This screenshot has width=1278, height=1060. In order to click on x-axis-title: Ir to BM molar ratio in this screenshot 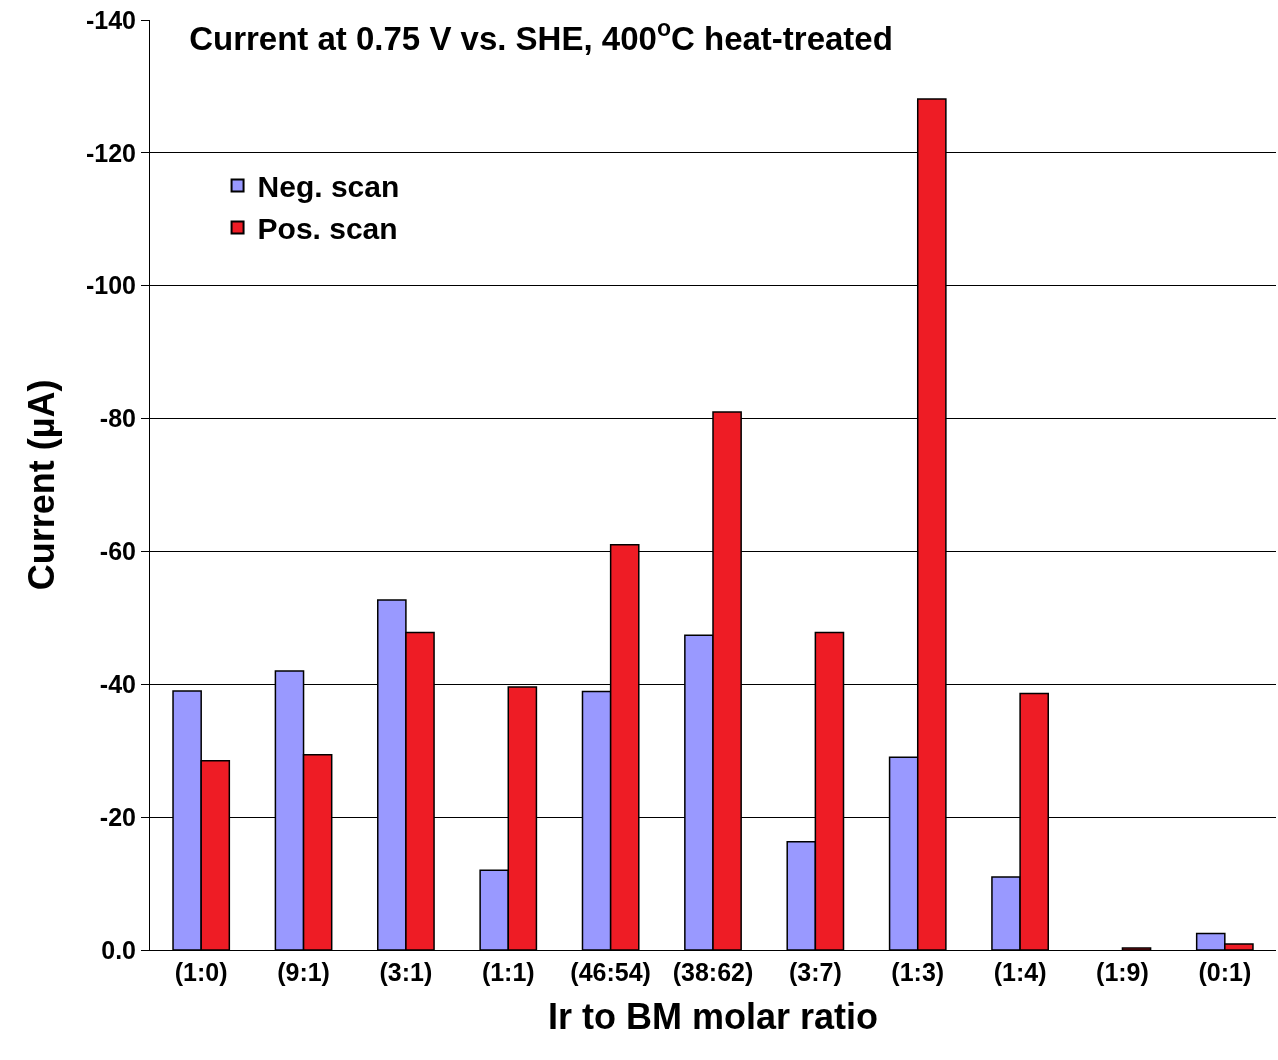, I will do `click(713, 1016)`.